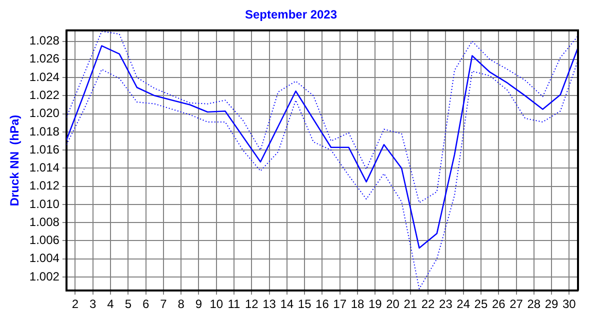  What do you see at coordinates (251, 304) in the screenshot?
I see `x-tick-label: 12` at bounding box center [251, 304].